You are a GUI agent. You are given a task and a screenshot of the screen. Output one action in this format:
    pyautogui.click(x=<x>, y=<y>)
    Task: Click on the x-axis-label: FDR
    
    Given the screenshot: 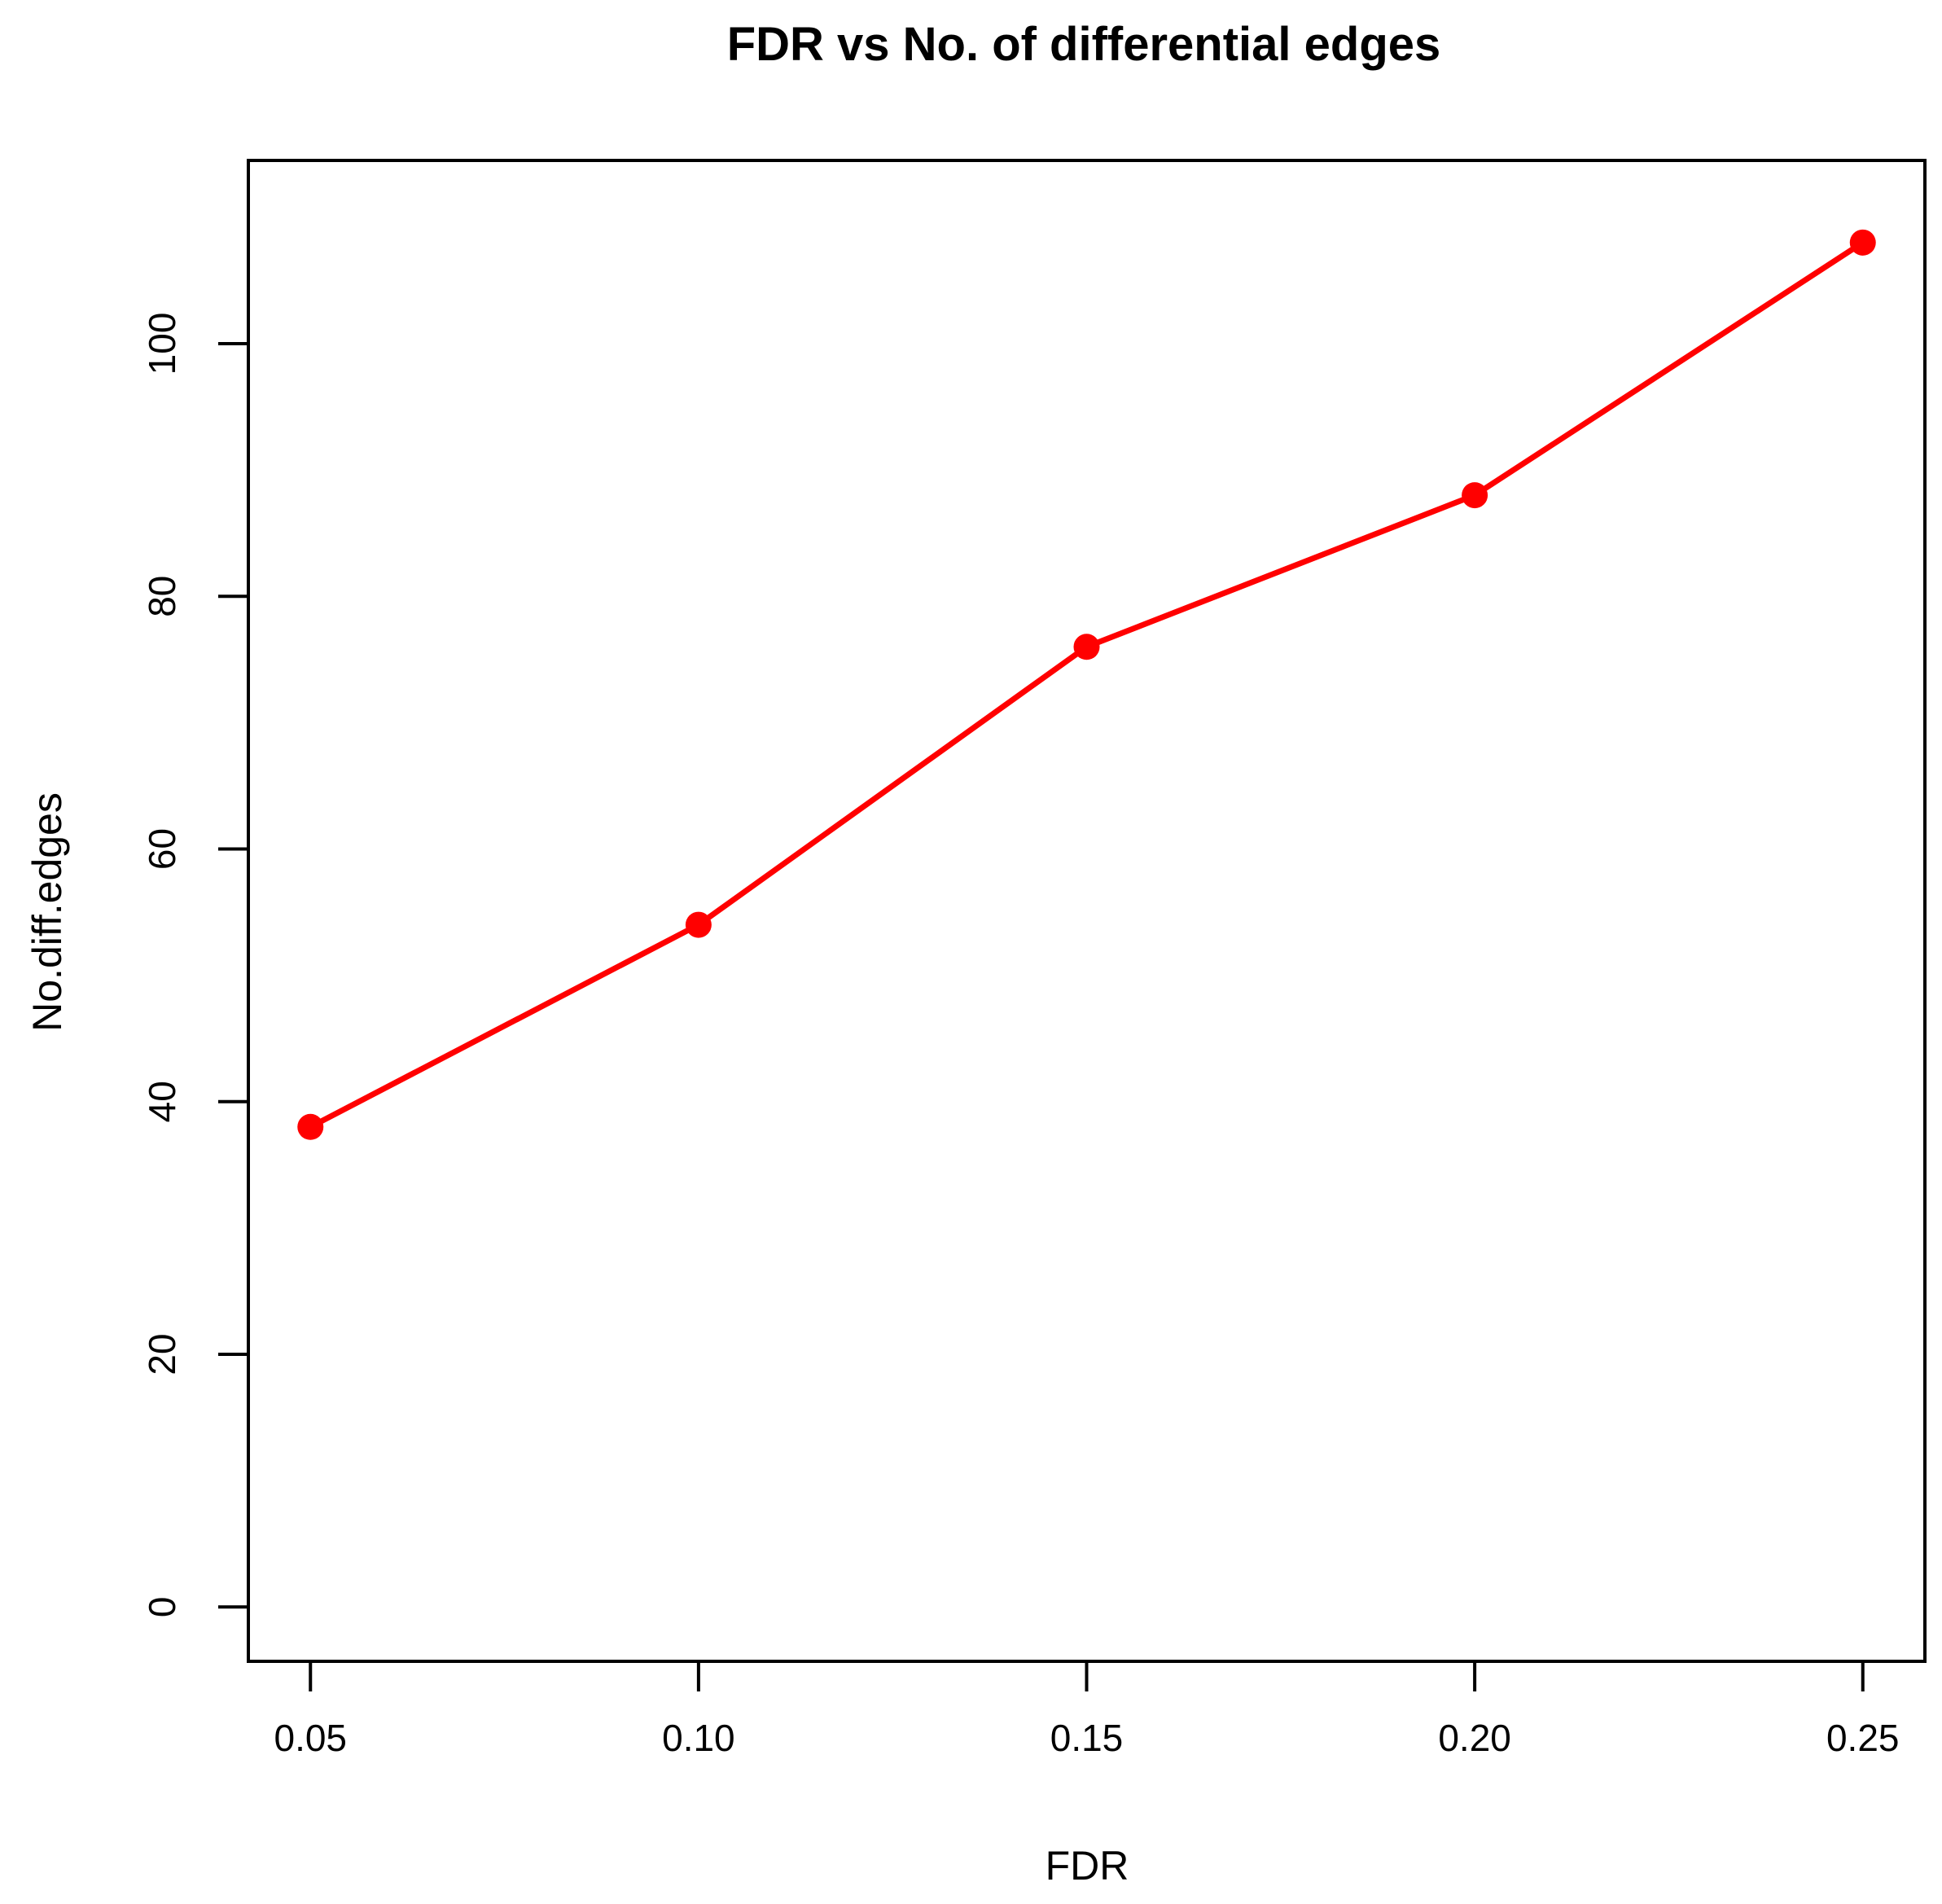 What is the action you would take?
    pyautogui.click(x=1087, y=1866)
    